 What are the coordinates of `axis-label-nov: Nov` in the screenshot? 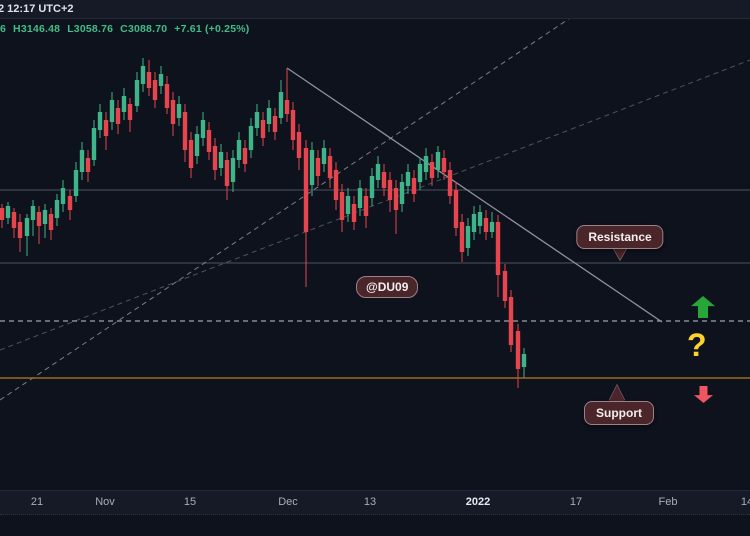 It's located at (105, 502).